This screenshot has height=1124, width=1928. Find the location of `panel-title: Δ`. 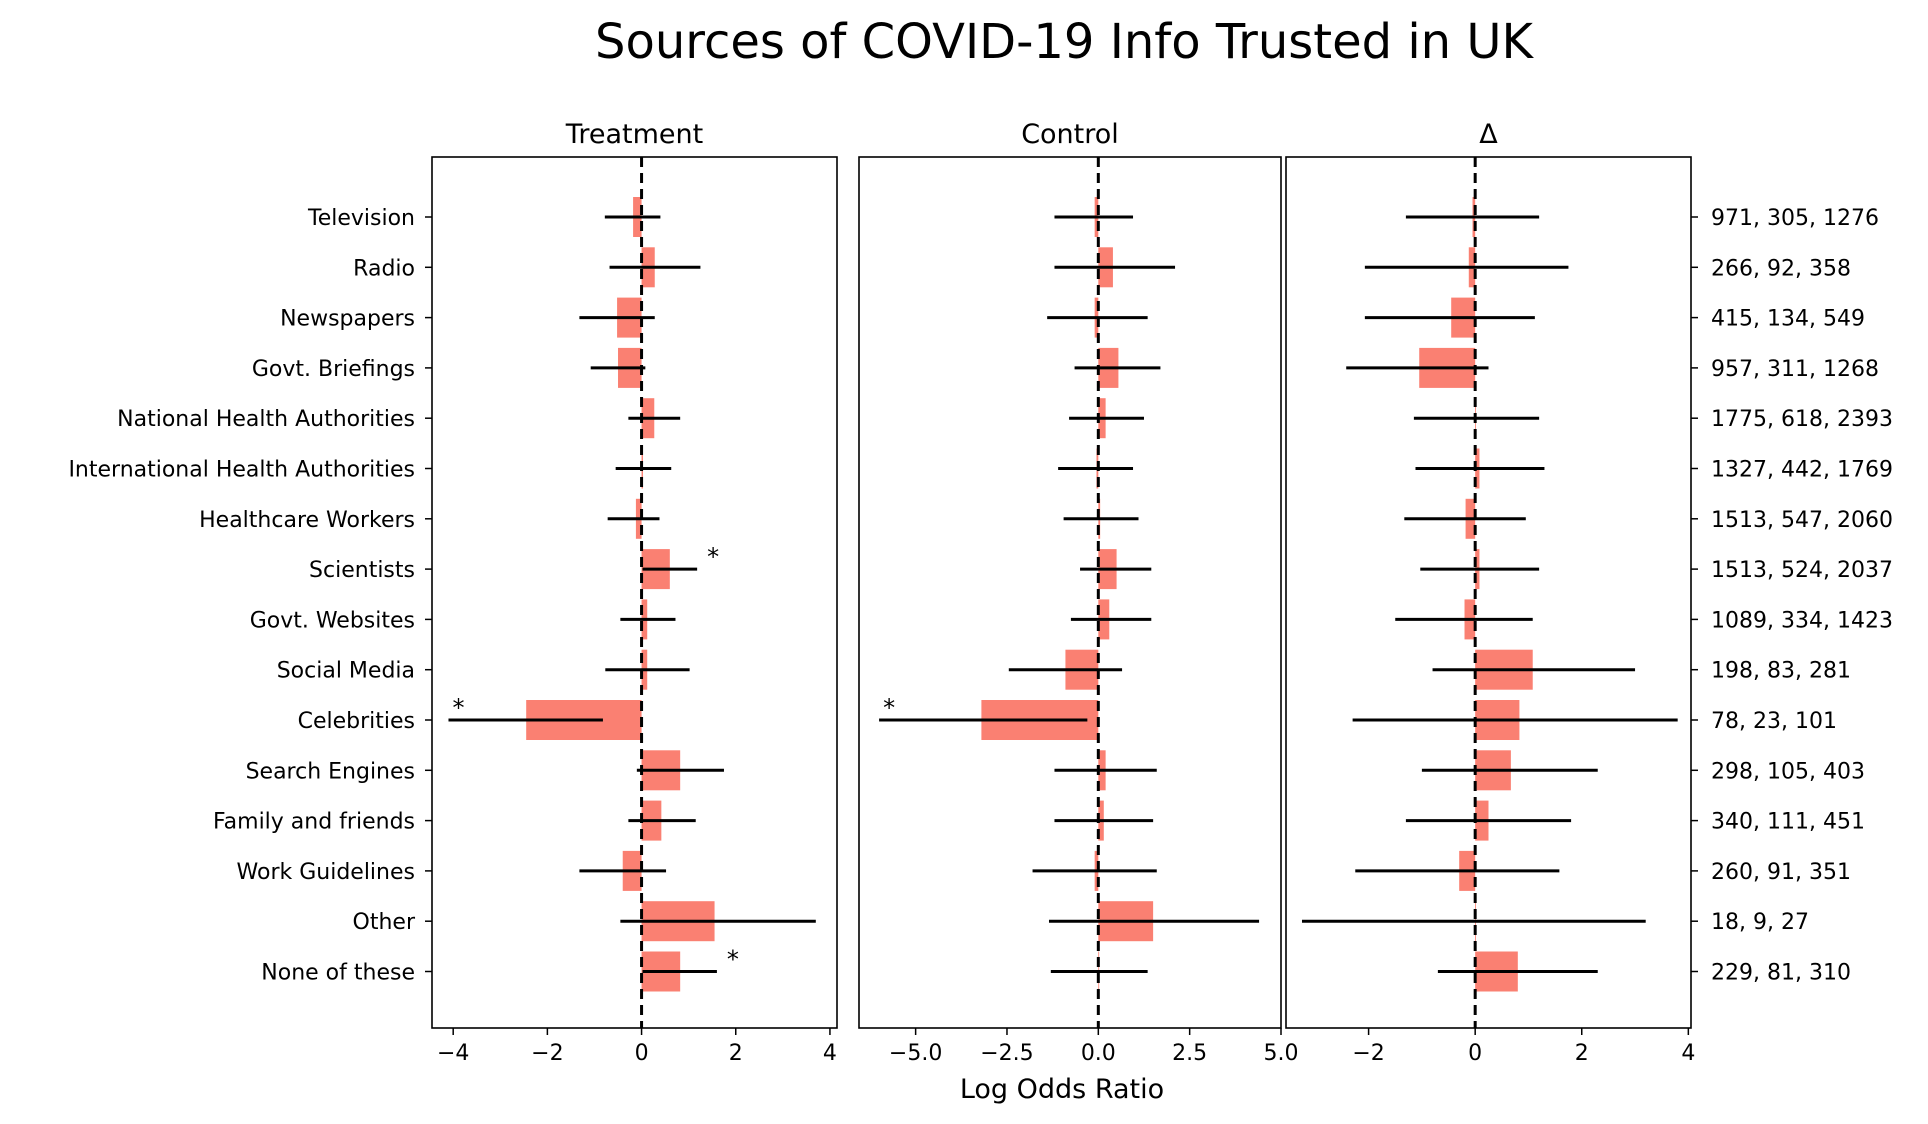

panel-title: Δ is located at coordinates (1488, 134).